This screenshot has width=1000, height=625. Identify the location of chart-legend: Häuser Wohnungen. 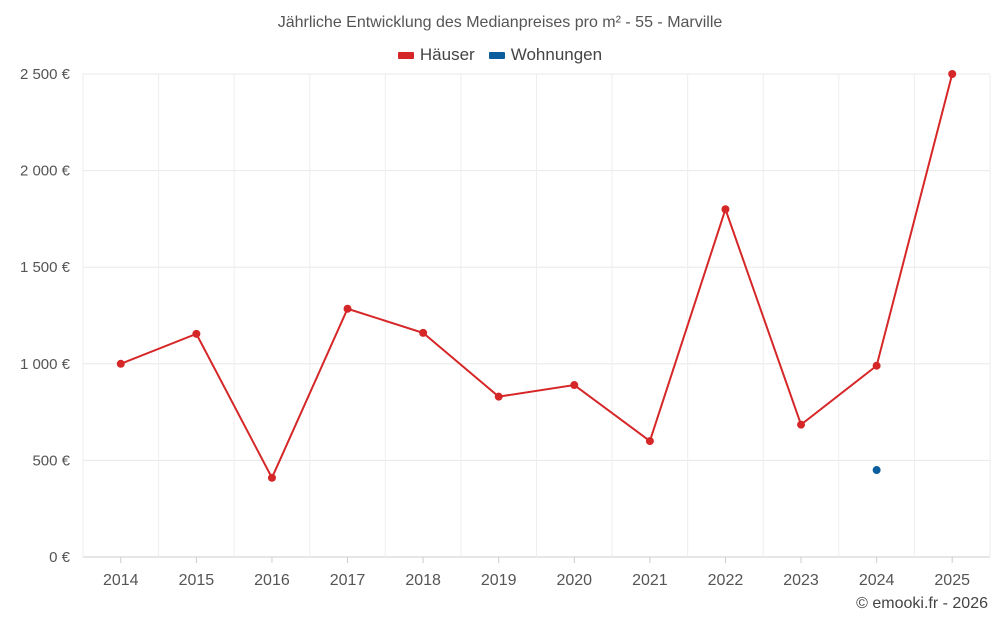
(500, 55).